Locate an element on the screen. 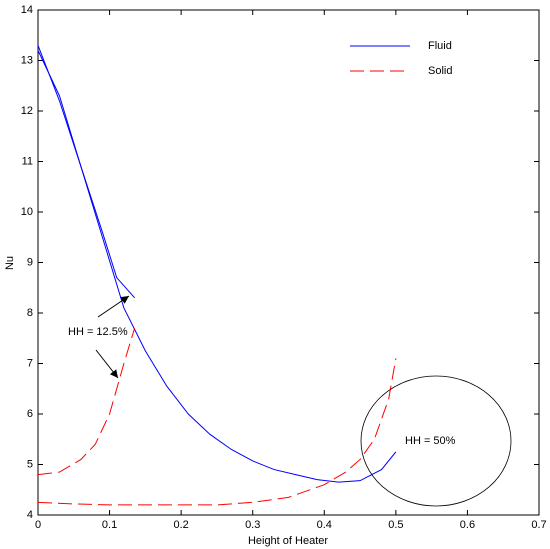  y-axis-label: Nu is located at coordinates (10, 263).